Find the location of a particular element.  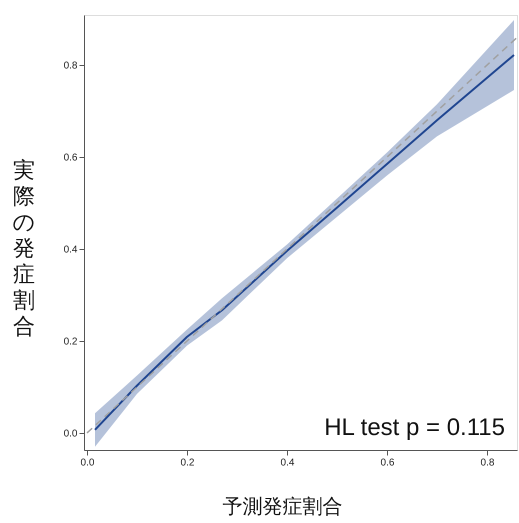

x-axis-title: 予測発症割合 is located at coordinates (282, 506).